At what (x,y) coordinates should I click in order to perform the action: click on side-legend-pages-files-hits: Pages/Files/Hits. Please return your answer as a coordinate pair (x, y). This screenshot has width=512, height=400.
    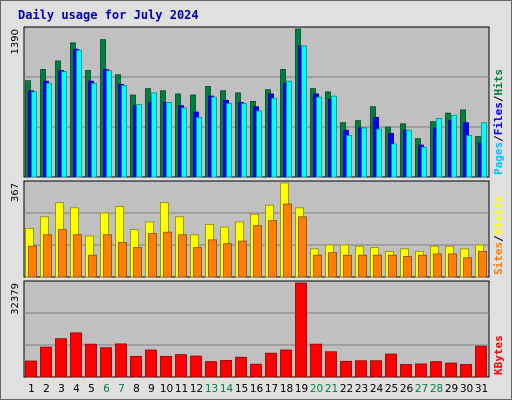
    Looking at the image, I should click on (498, 122).